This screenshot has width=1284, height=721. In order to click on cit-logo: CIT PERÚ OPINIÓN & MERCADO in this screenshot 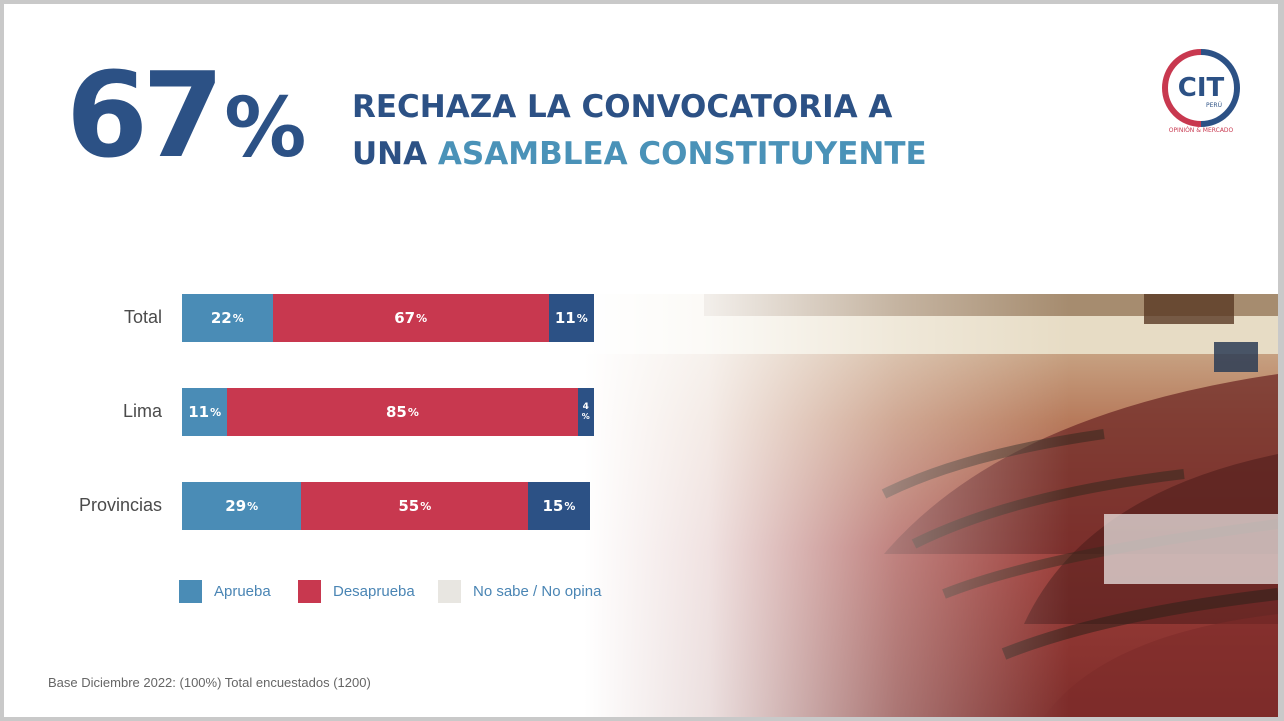, I will do `click(1201, 91)`.